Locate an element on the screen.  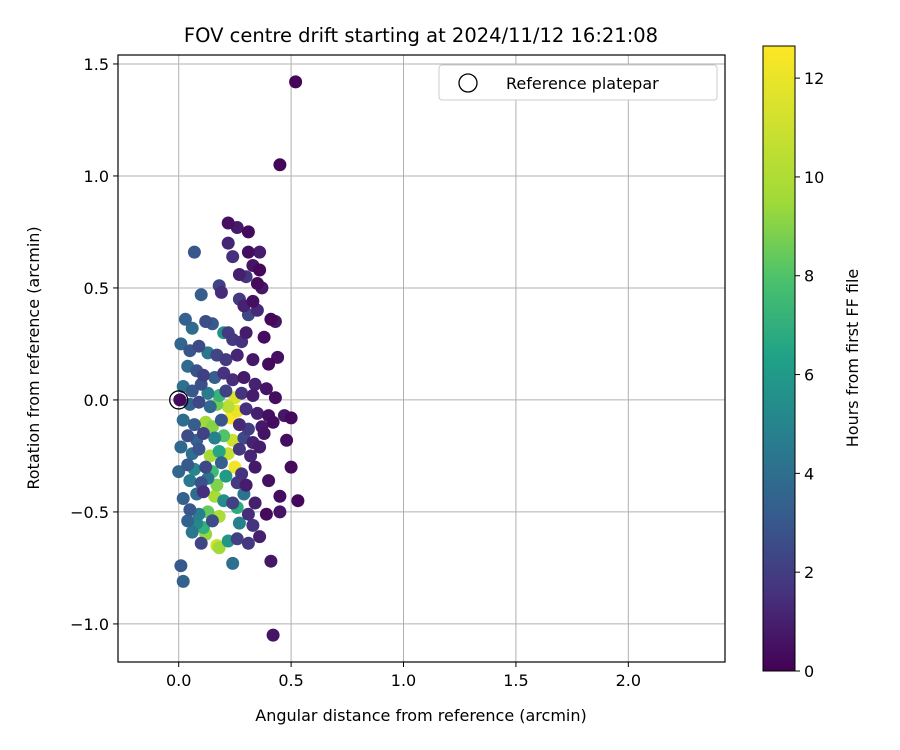
y-tick-label: −0.5 is located at coordinates (89, 512).